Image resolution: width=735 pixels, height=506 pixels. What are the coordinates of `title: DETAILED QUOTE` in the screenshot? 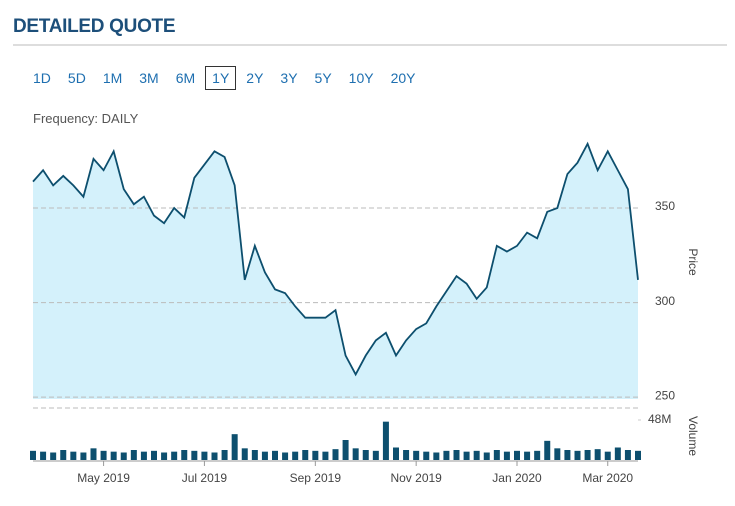 It's located at (94, 26).